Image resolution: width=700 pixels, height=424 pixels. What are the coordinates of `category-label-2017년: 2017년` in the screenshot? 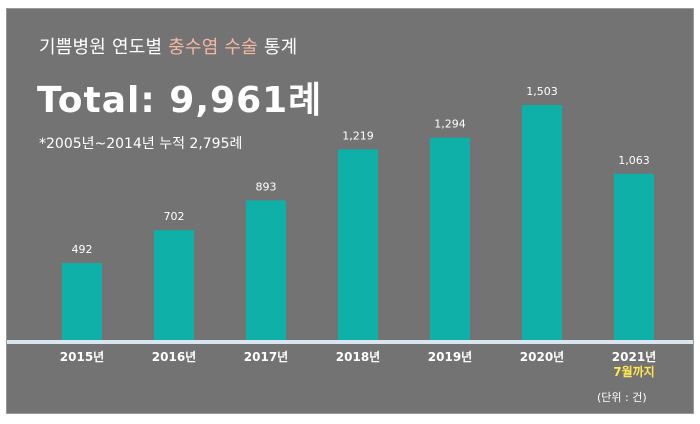 It's located at (266, 357).